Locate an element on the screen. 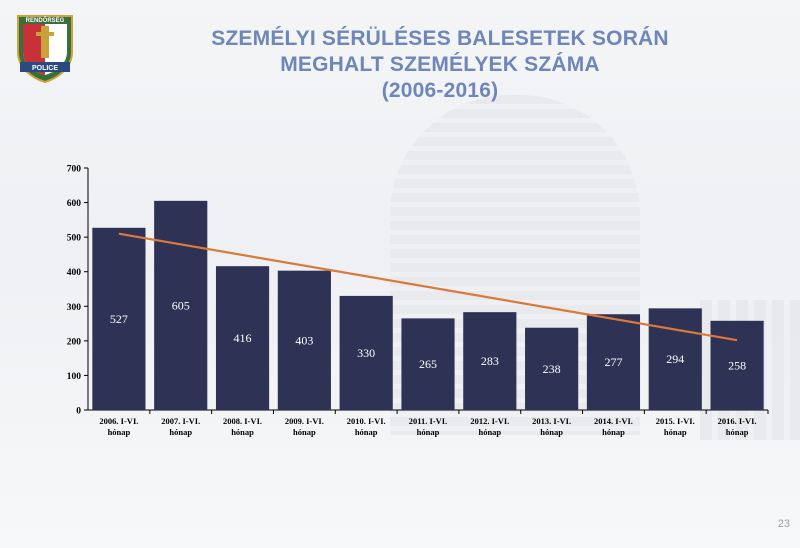  data-label: 265 is located at coordinates (428, 364).